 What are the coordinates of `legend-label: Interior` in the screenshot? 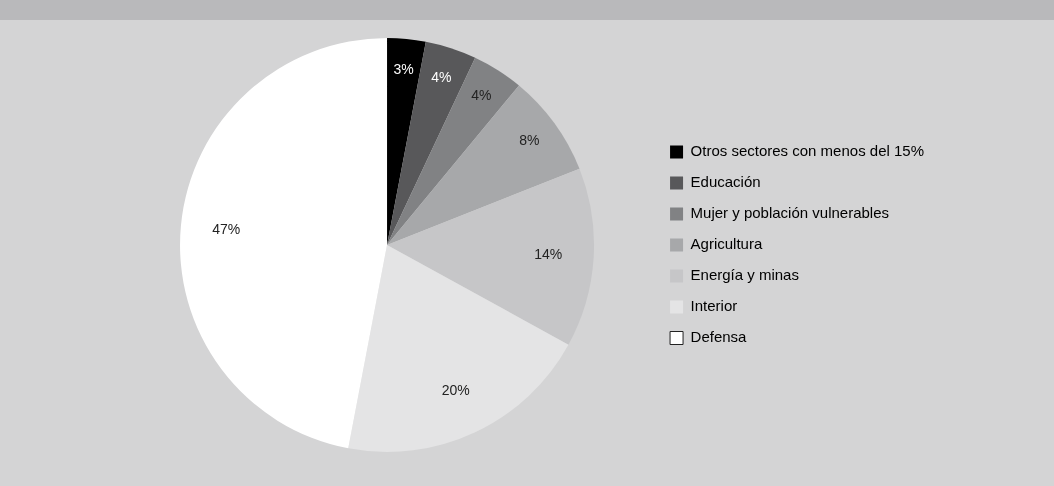 It's located at (714, 306).